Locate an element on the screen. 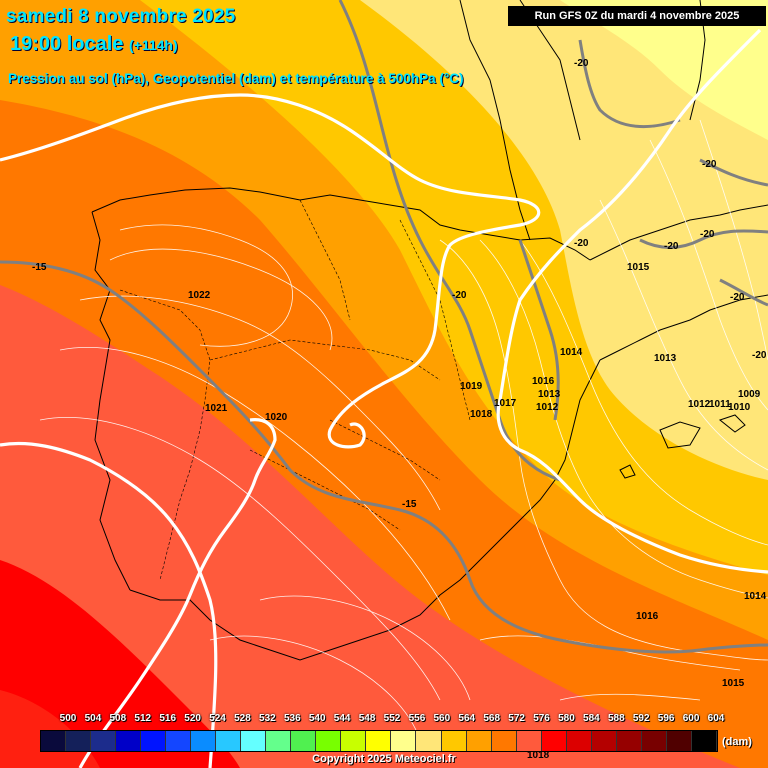  legend-value: 556 is located at coordinates (417, 718).